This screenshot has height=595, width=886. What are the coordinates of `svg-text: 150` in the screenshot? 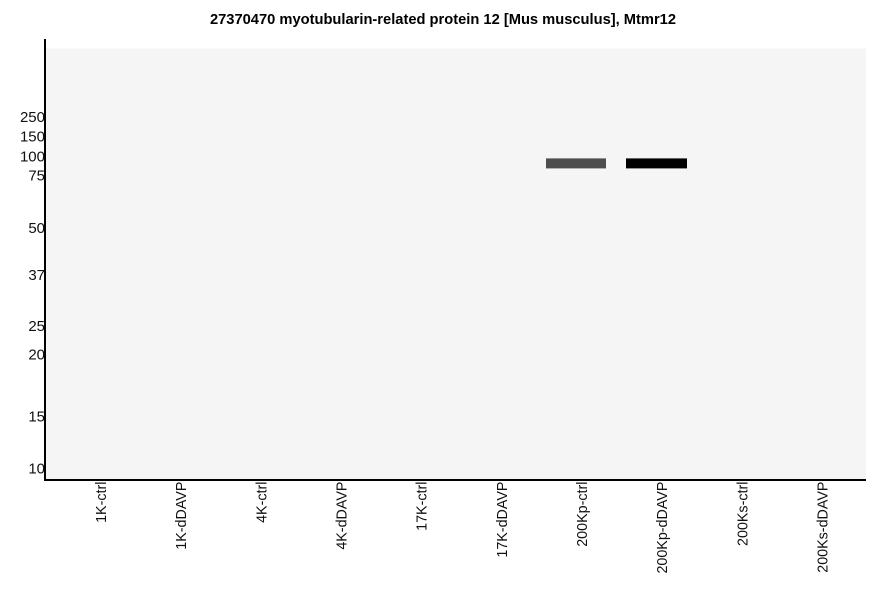 It's located at (32, 137).